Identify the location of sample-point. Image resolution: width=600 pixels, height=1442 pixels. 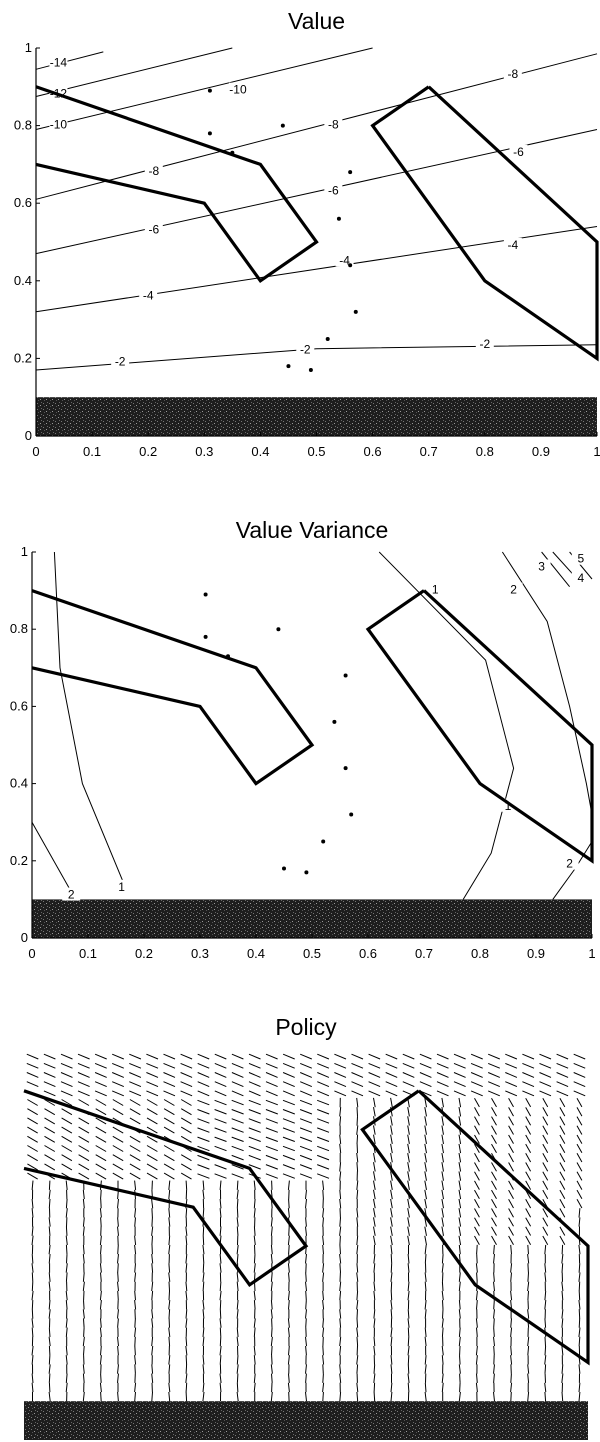
(351, 814).